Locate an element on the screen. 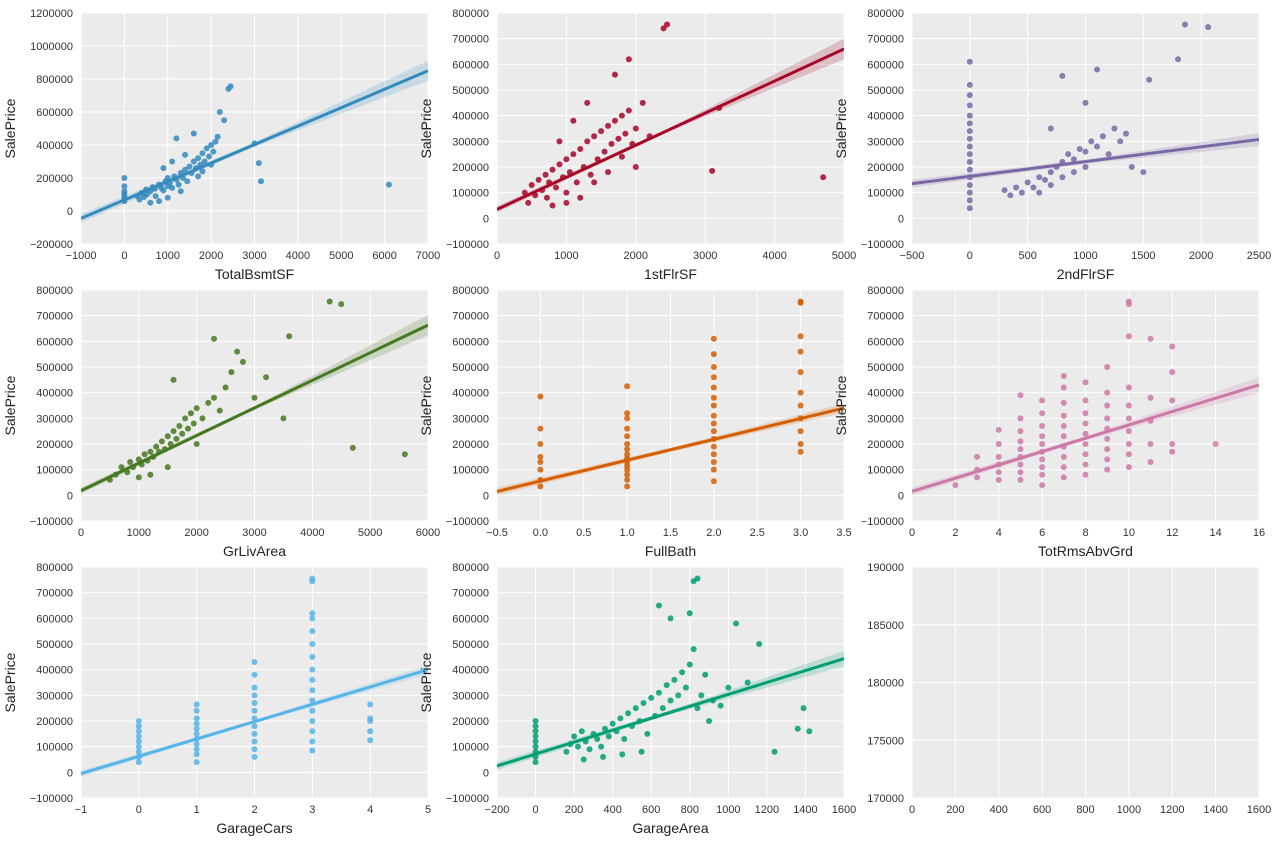  x-tick-label: 12 is located at coordinates (1172, 533).